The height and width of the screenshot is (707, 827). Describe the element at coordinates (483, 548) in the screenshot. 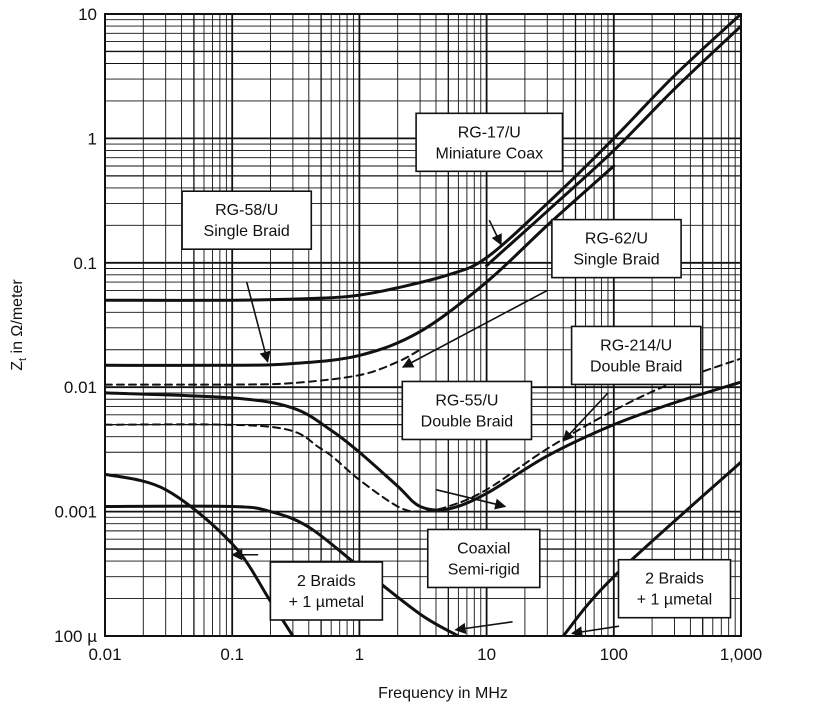

I see `callout-label: Coaxial` at that location.